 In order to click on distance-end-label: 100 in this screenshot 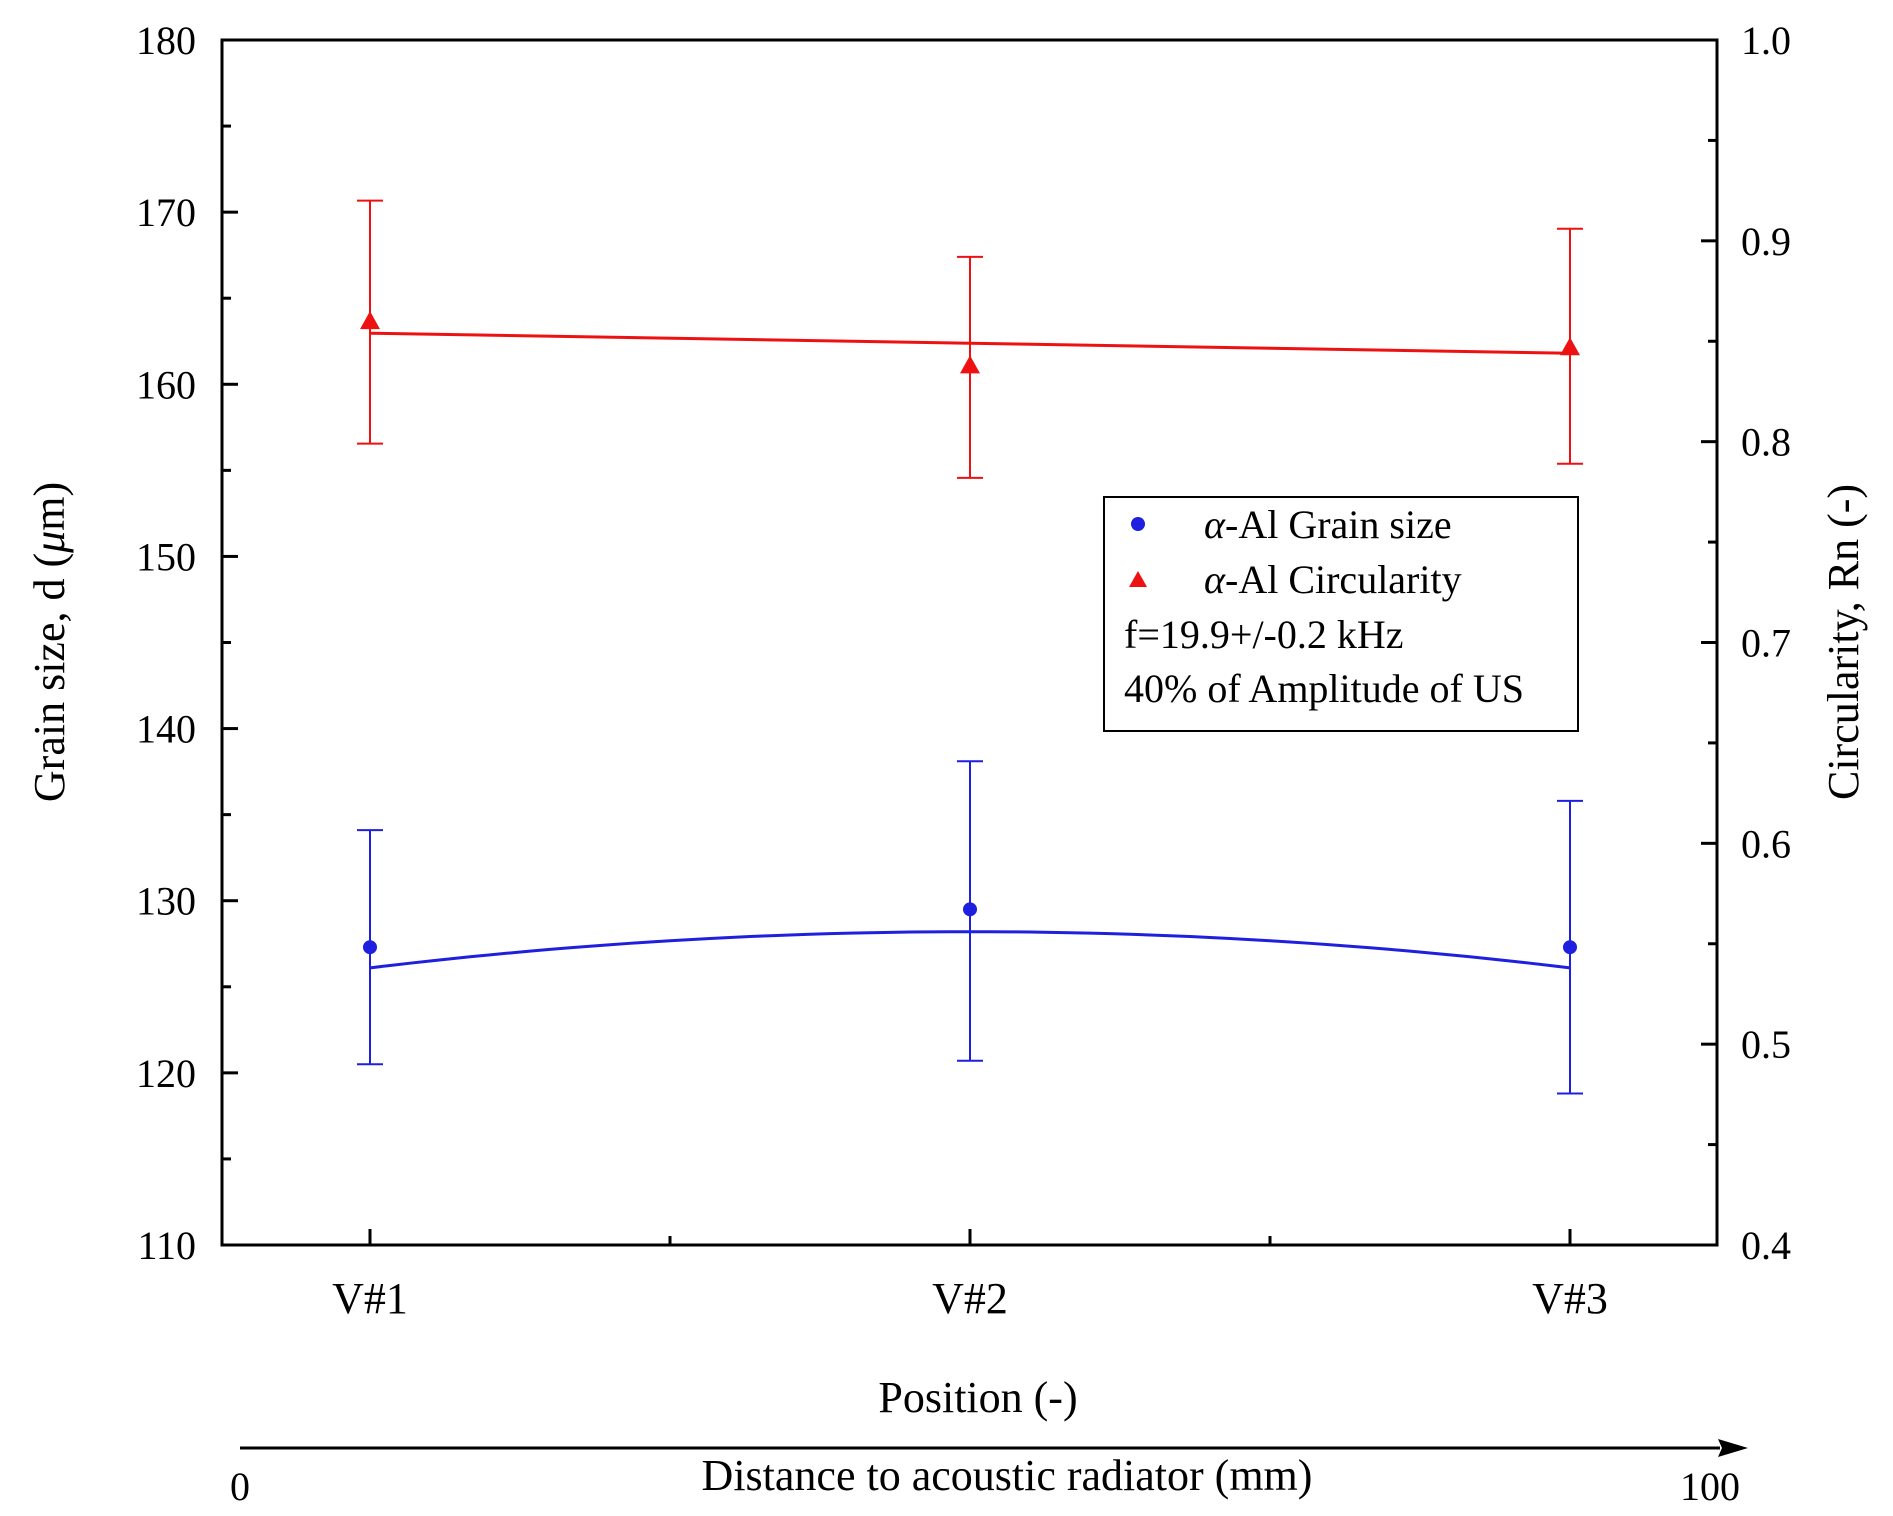, I will do `click(1710, 1486)`.